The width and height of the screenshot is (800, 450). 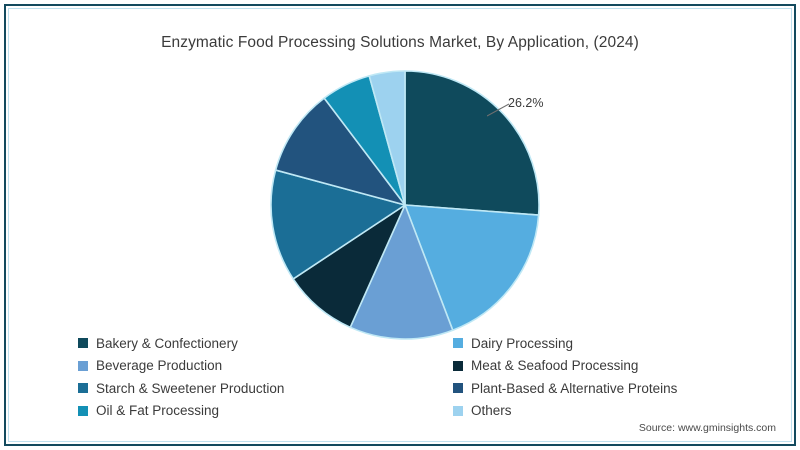 I want to click on legend-item-plant-based-alternative-proteins: Plant-Based & Alternative Proteins, so click(x=595, y=388).